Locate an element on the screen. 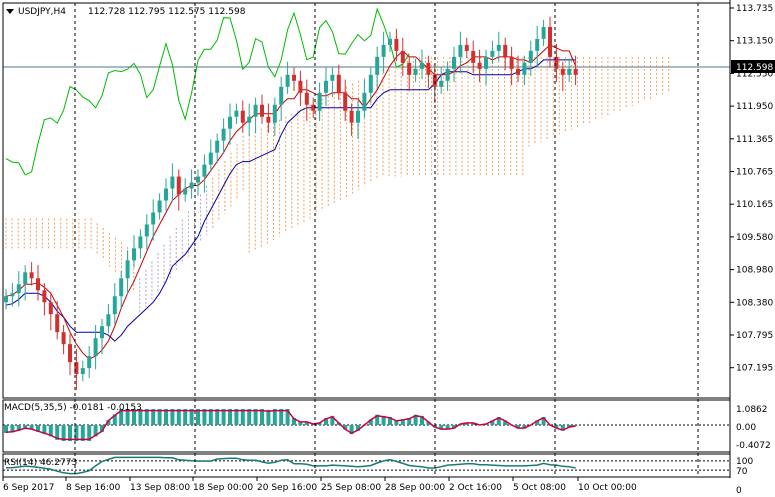 Image resolution: width=775 pixels, height=497 pixels. triangle-down-icon is located at coordinates (10, 11).